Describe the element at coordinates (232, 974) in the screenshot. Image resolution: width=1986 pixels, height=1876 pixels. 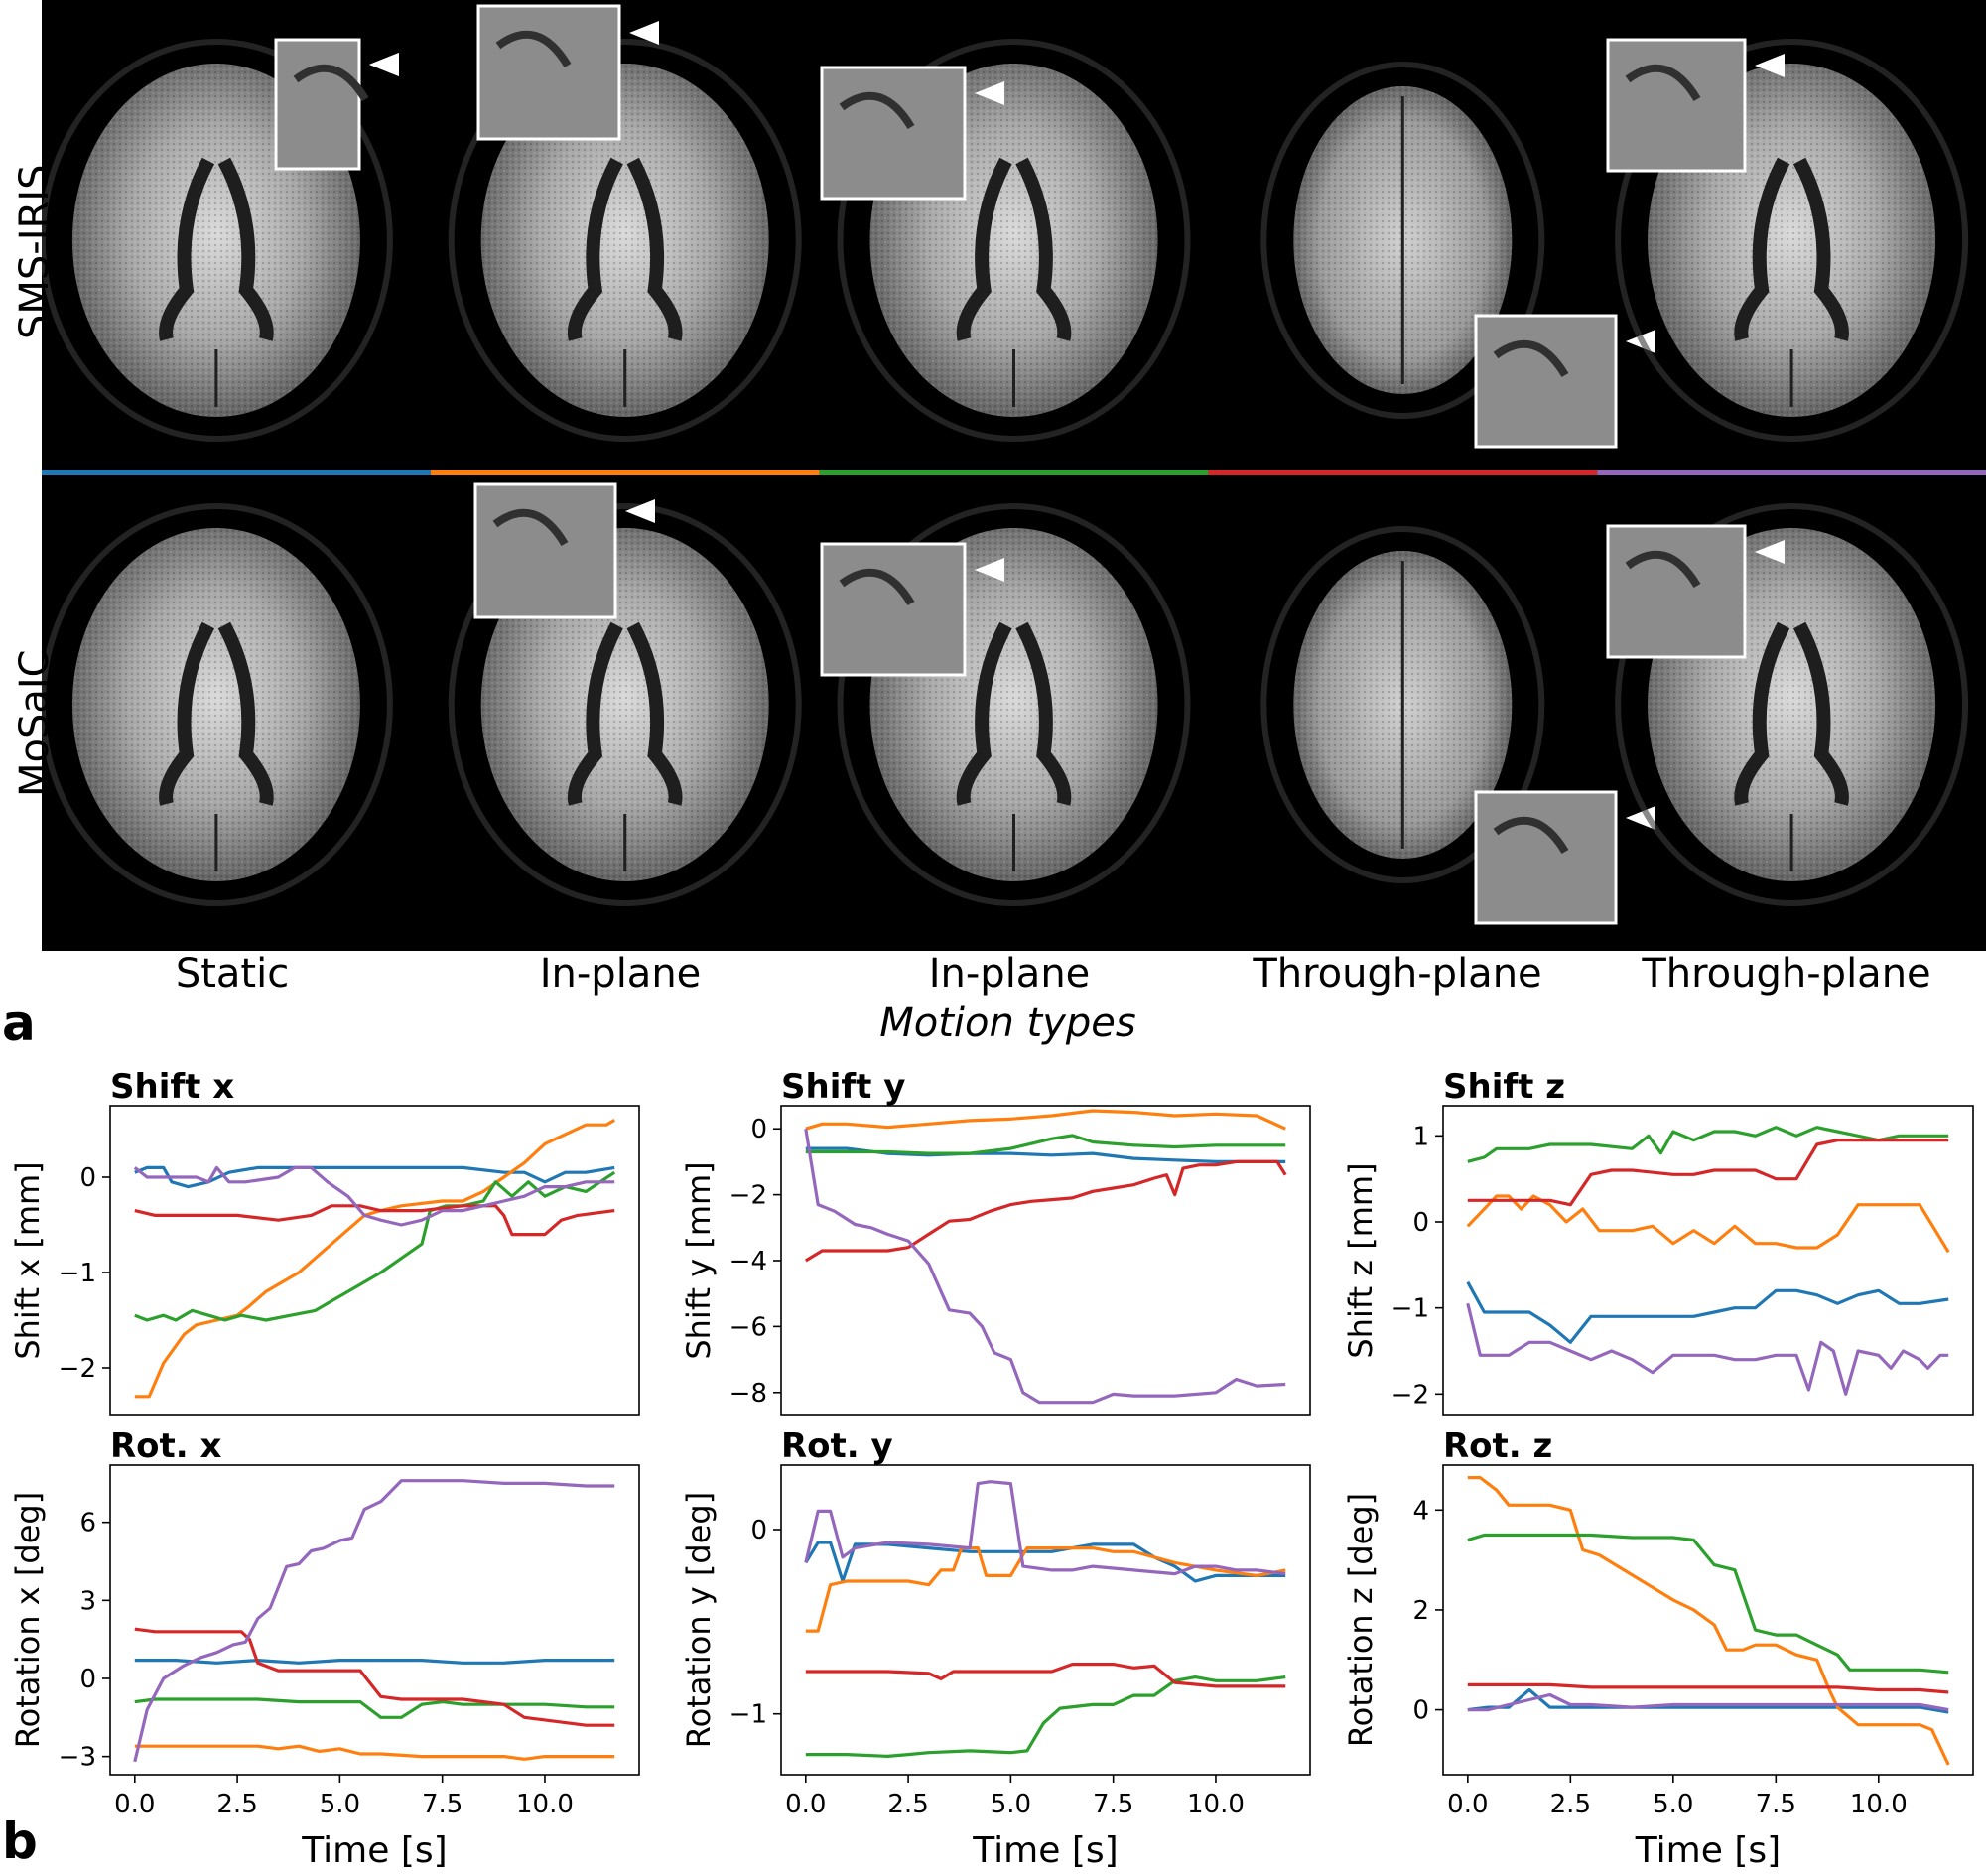
I see `column-label-static: Static` at that location.